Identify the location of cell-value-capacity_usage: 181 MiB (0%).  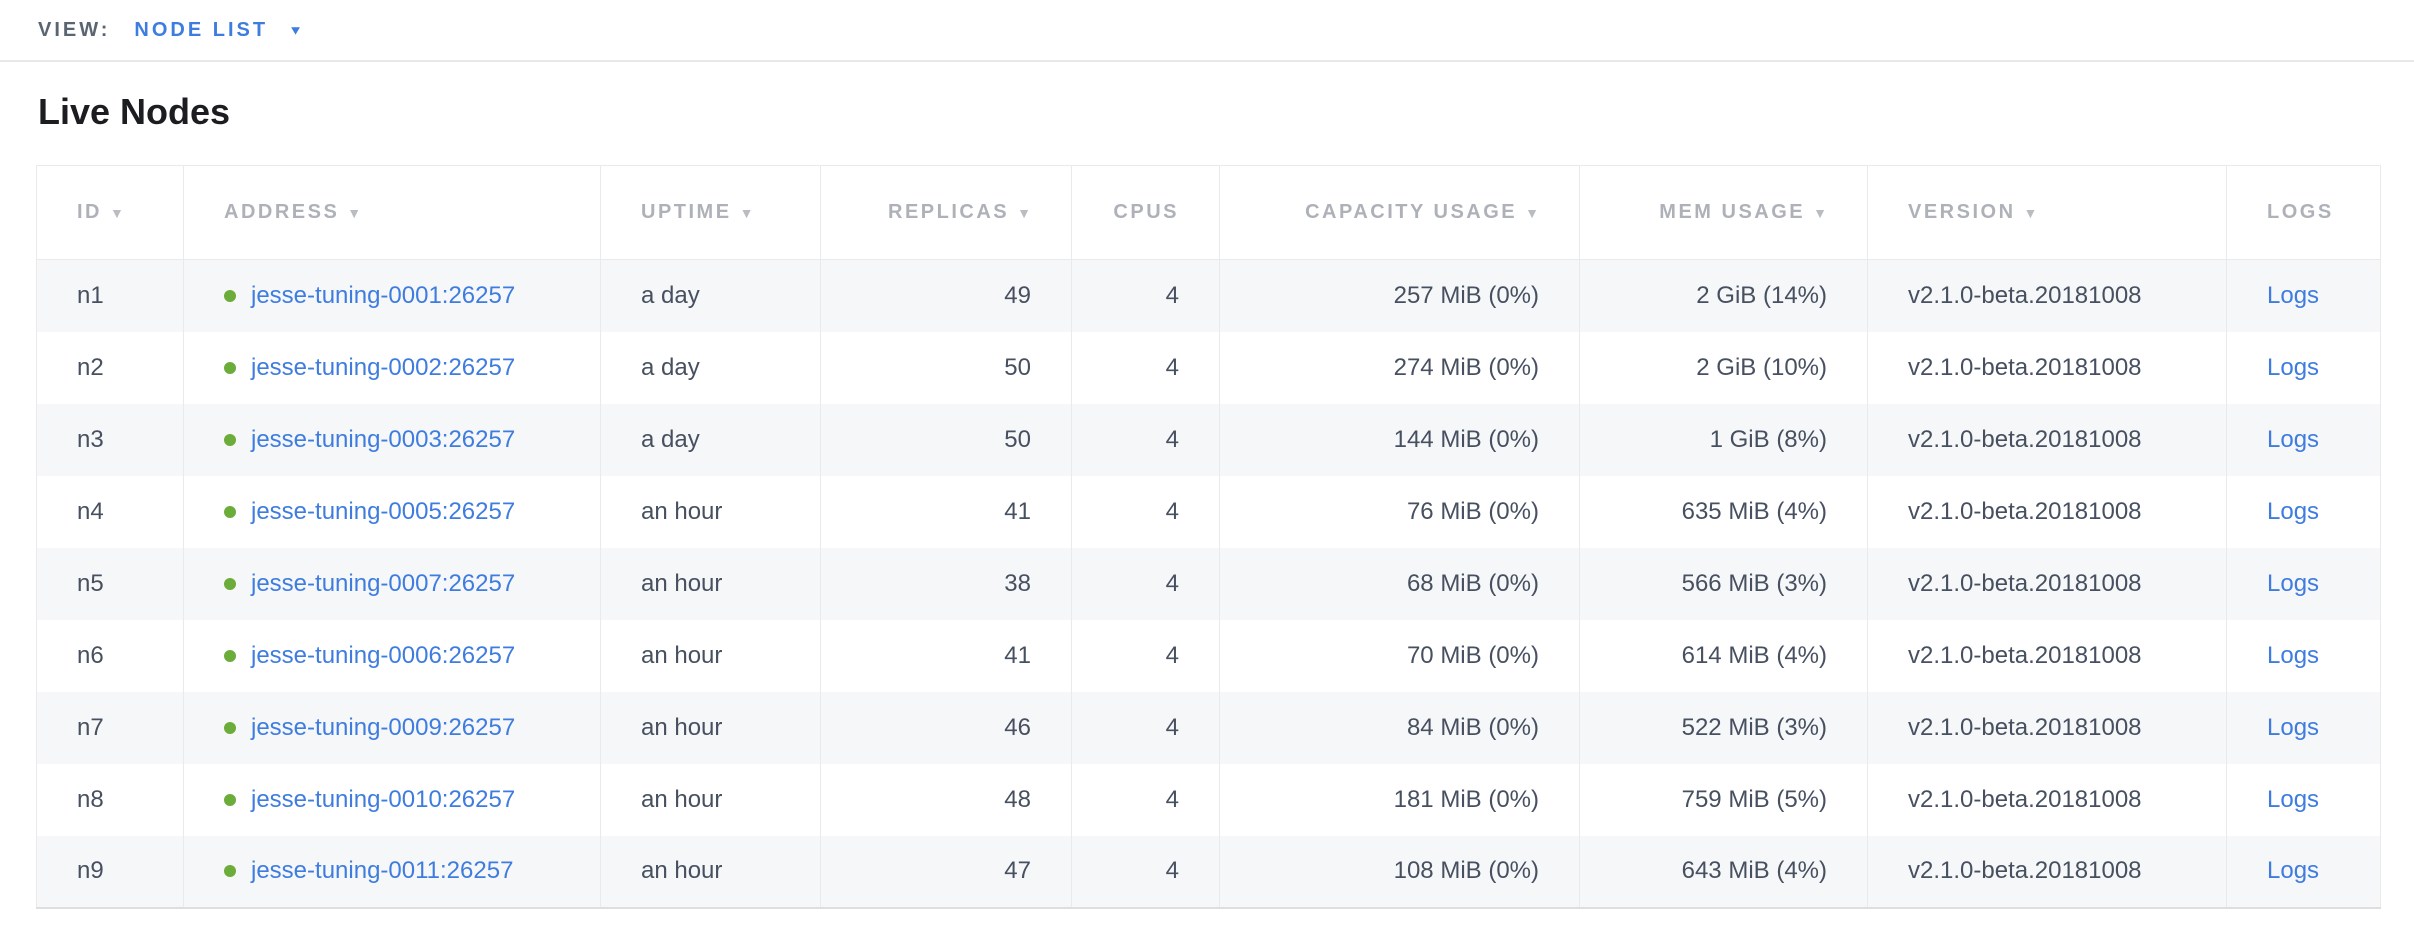
(1466, 799).